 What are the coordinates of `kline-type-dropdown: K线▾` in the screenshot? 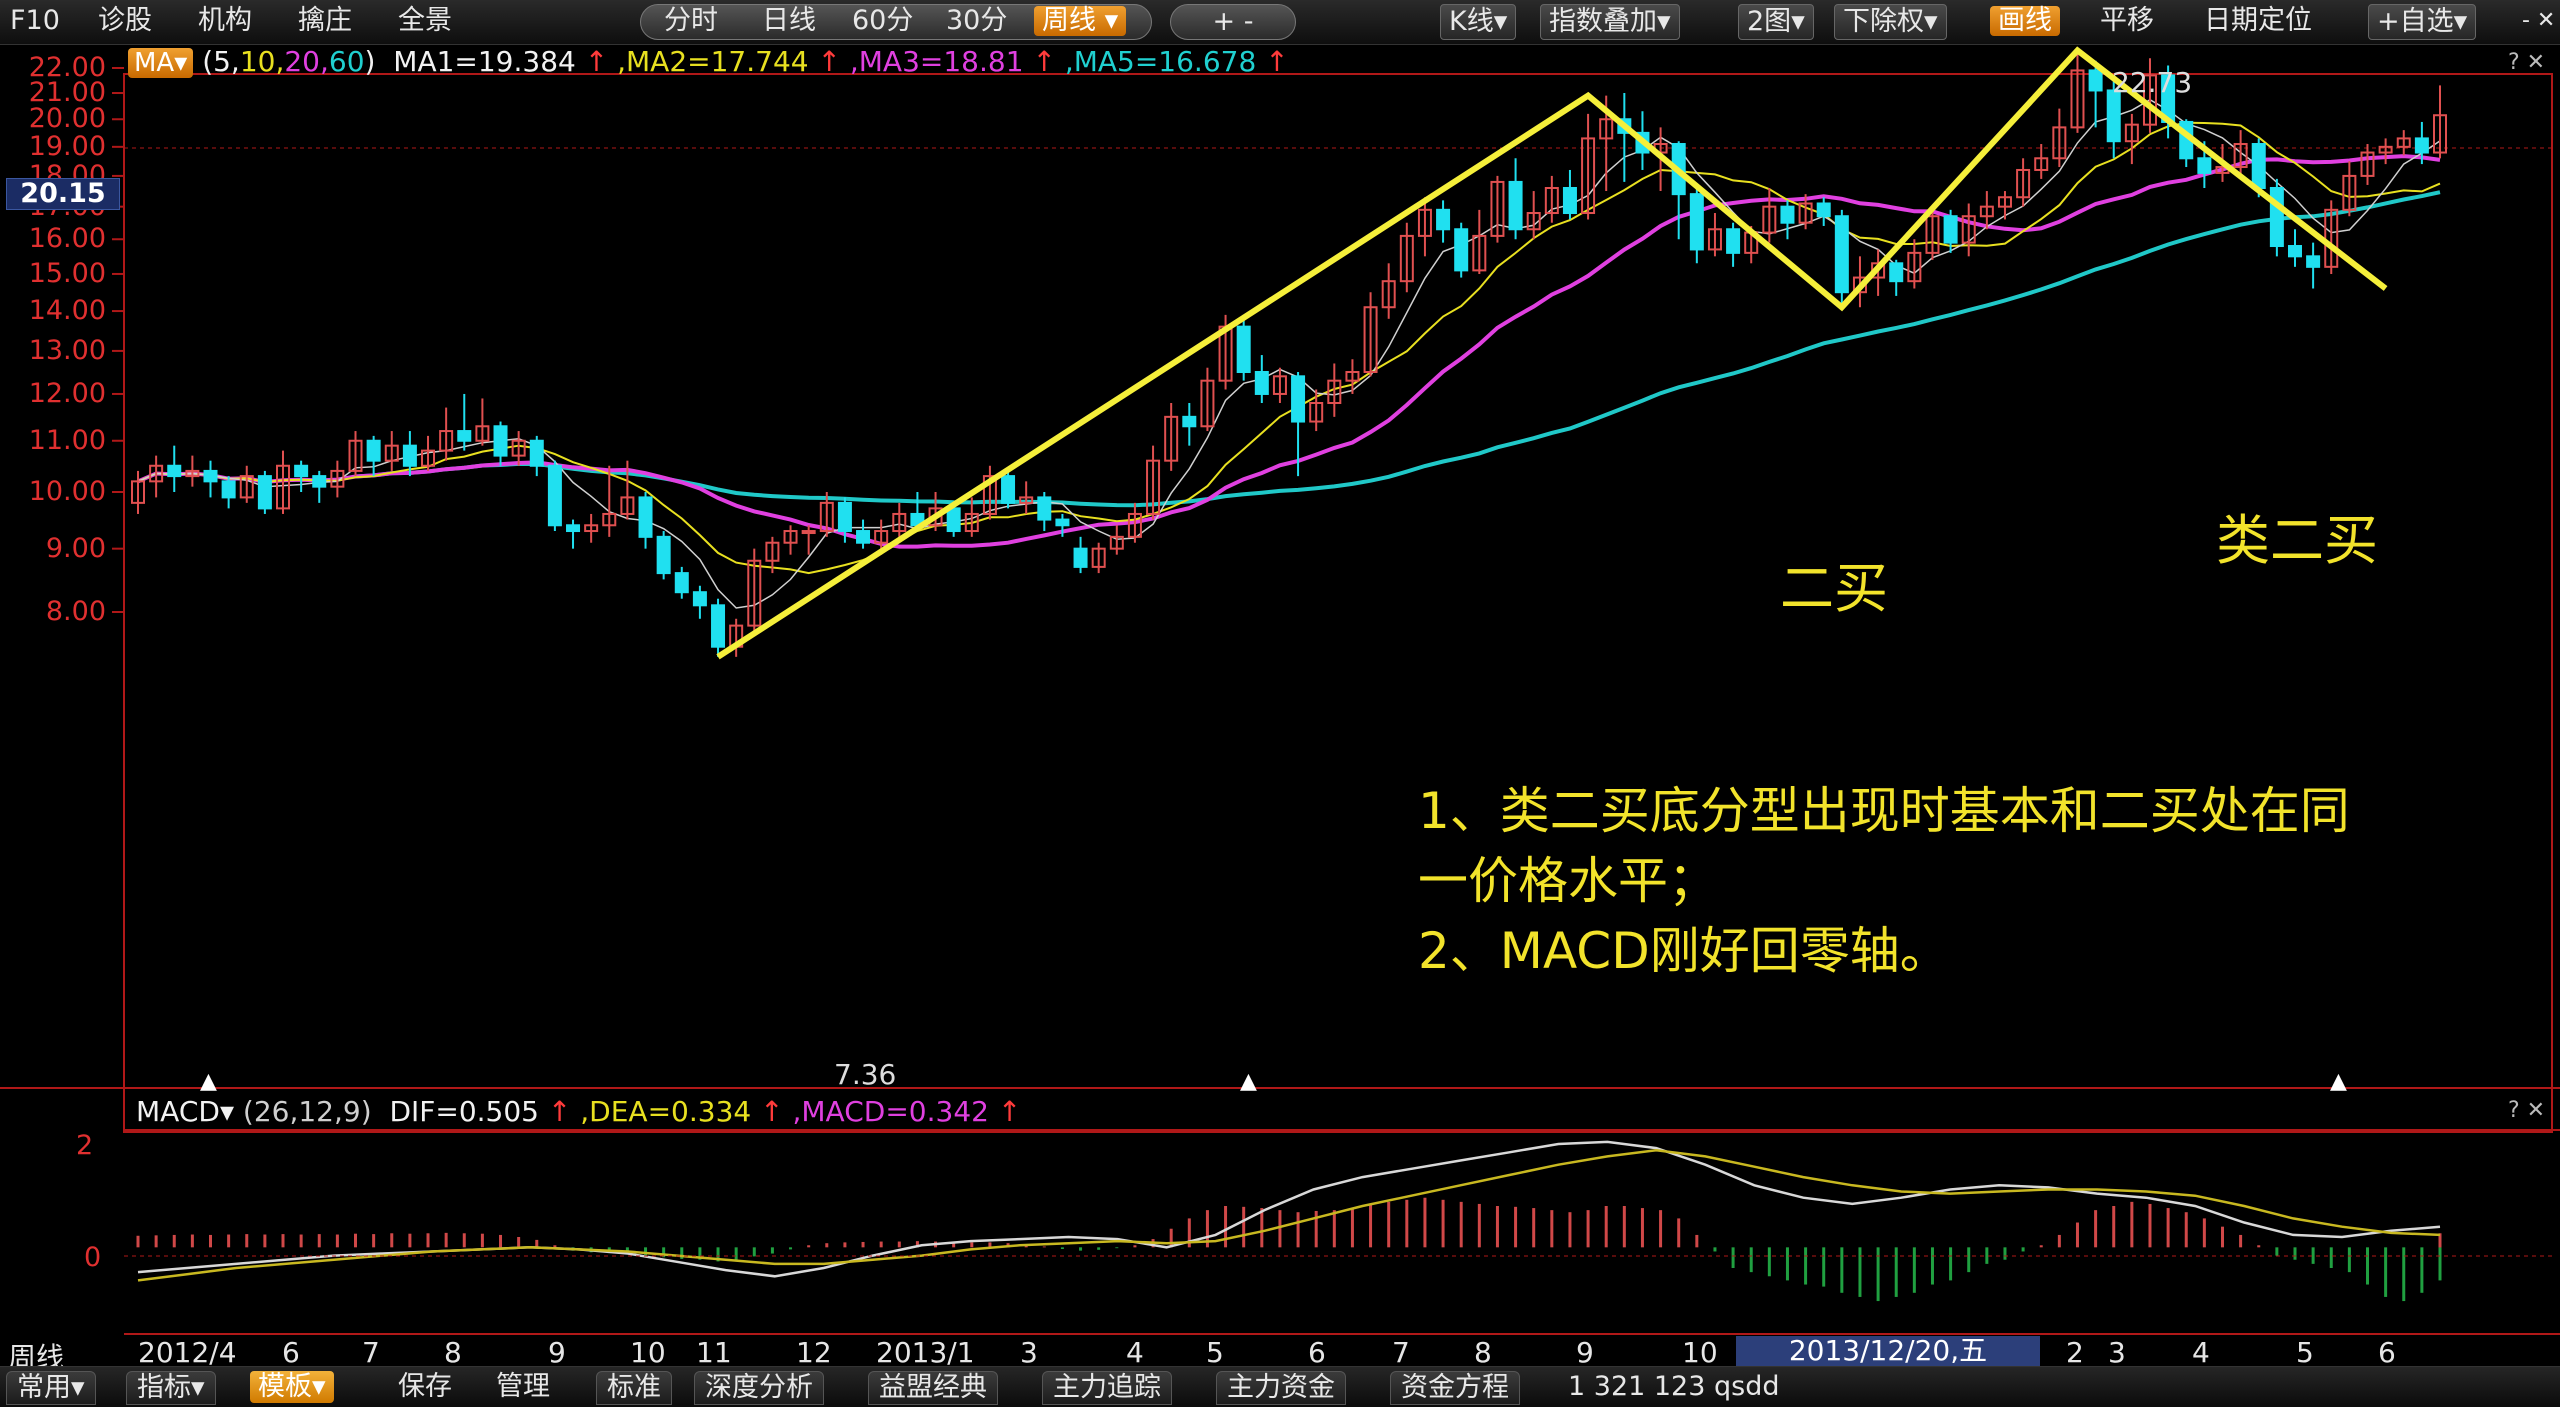 It's located at (1478, 22).